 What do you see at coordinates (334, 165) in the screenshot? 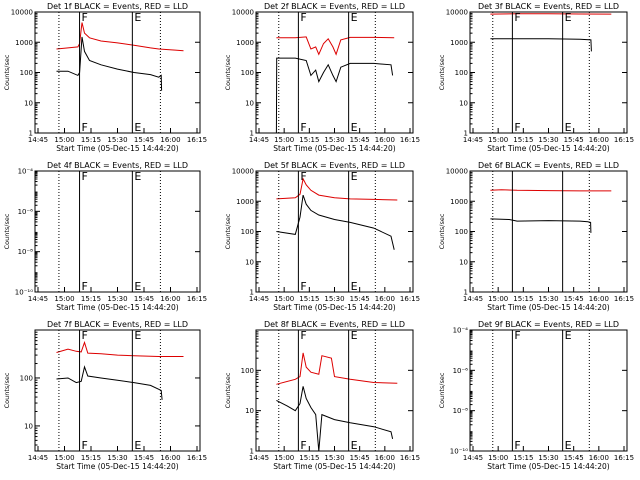
I see `panel-title: Det 5f BLACK = Events, RED = LLD` at bounding box center [334, 165].